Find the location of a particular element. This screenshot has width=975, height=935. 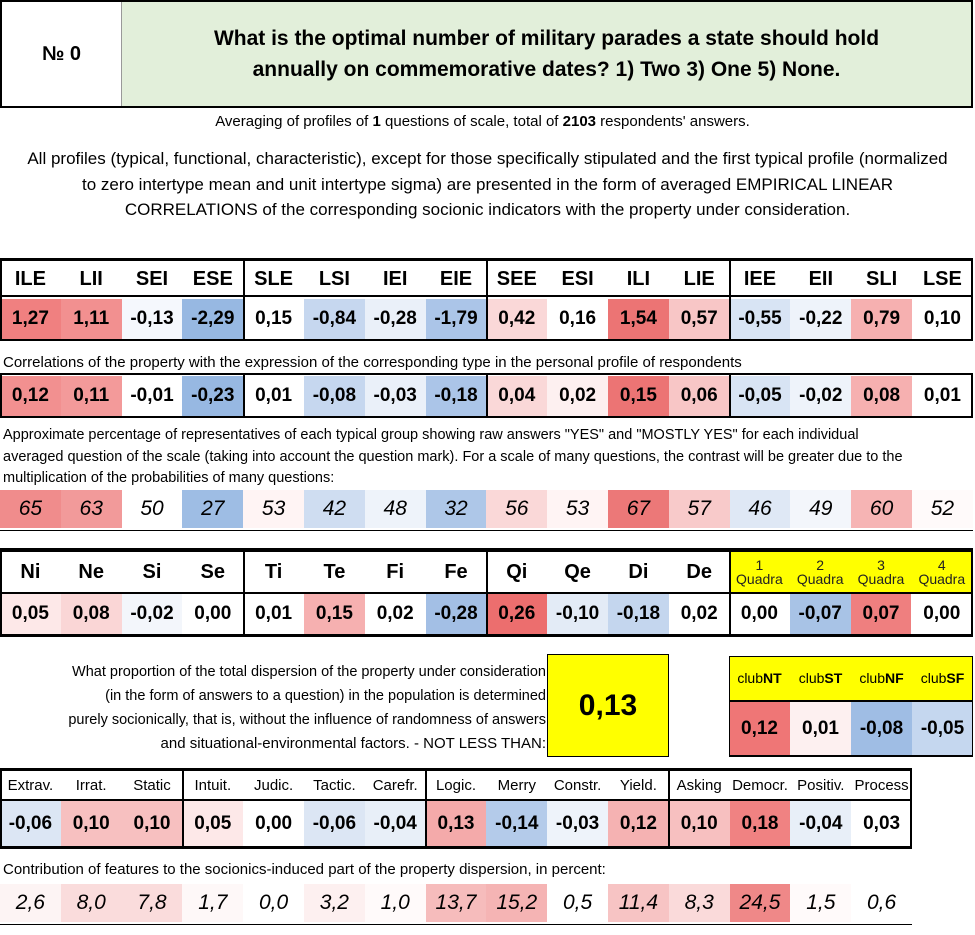

trait-label: Yield. is located at coordinates (638, 785).